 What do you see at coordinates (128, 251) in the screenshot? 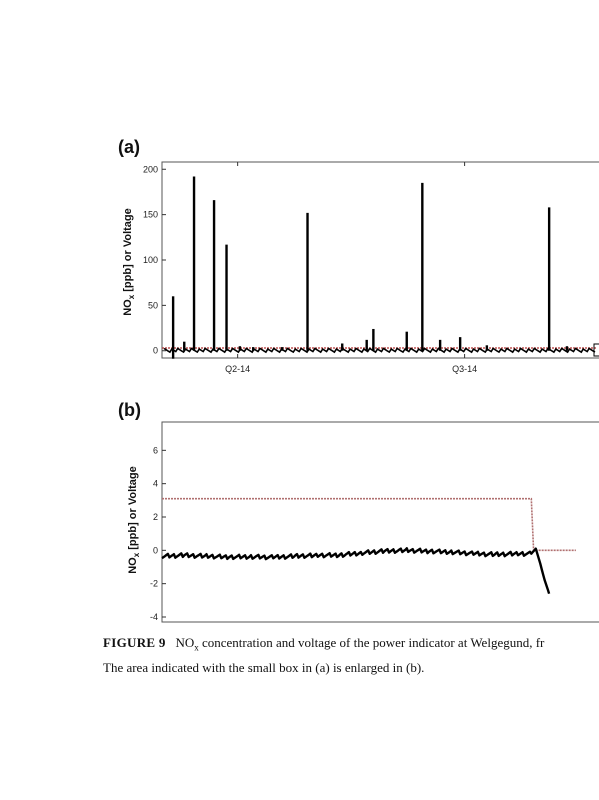
I see `panel-a-ylabel-rest: [ppb] or Voltage` at bounding box center [128, 251].